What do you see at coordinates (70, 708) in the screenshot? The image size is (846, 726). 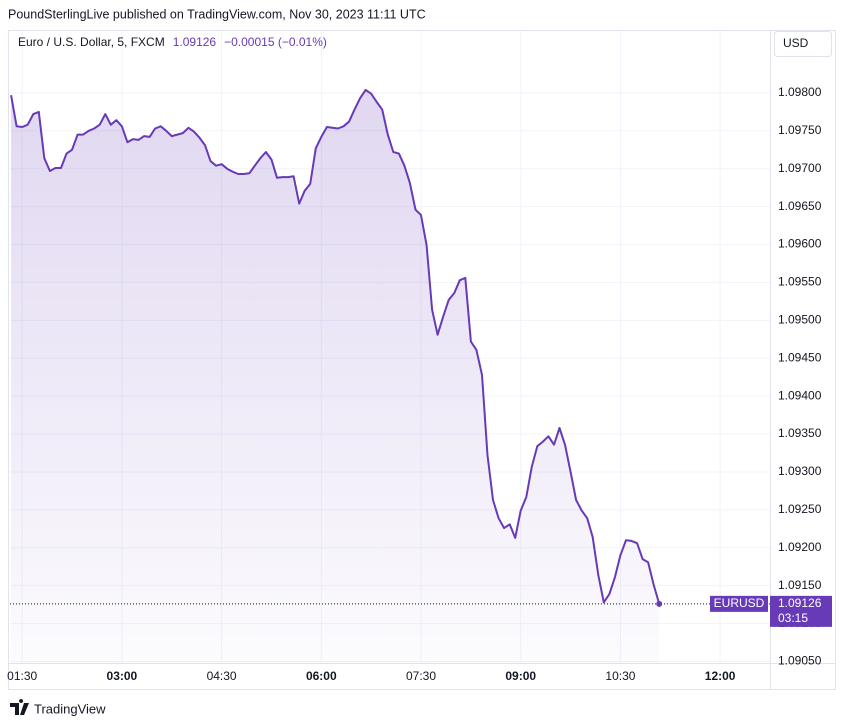 I see `brand-name: TradingView` at bounding box center [70, 708].